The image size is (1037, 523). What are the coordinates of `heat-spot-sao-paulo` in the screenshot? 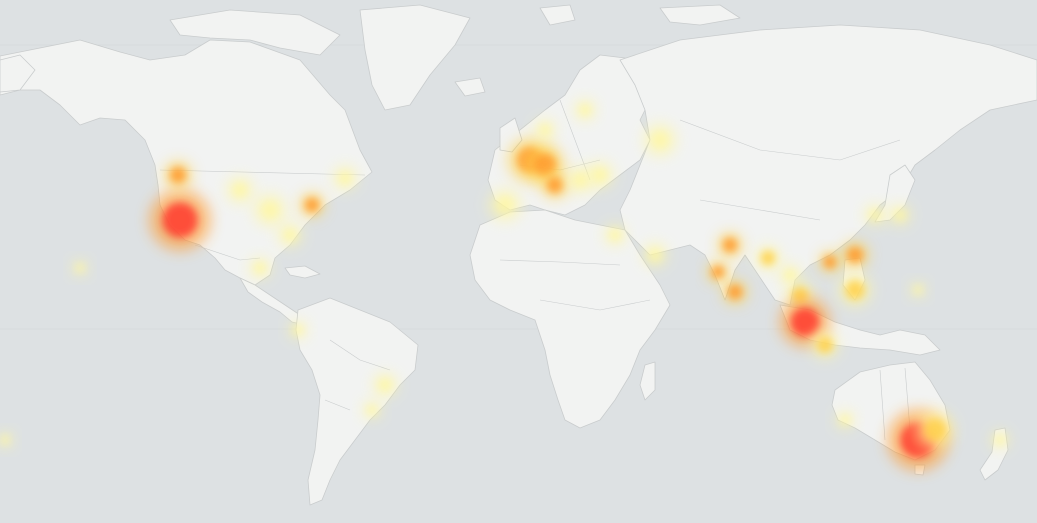 It's located at (372, 410).